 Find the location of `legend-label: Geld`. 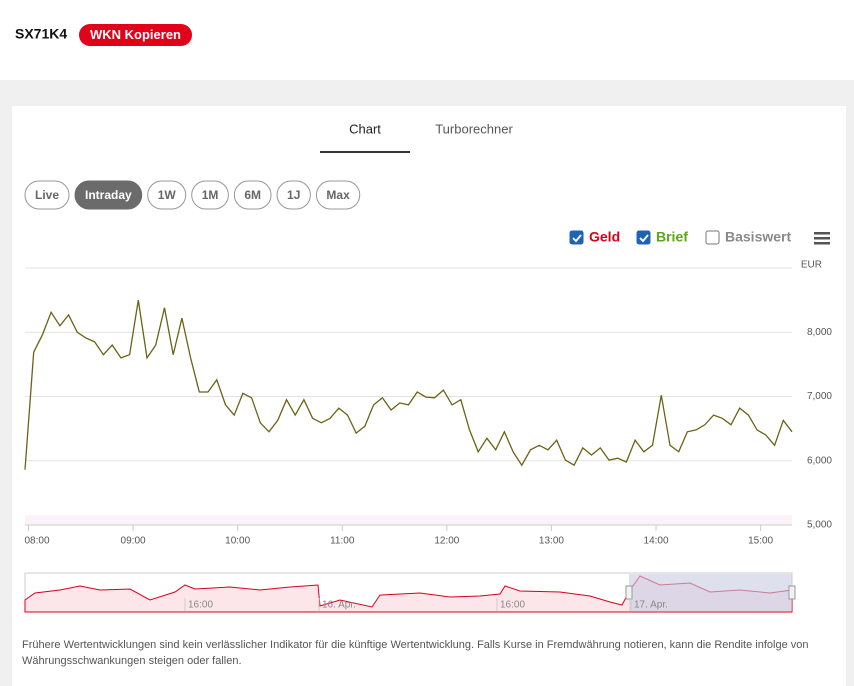

legend-label: Geld is located at coordinates (604, 237).